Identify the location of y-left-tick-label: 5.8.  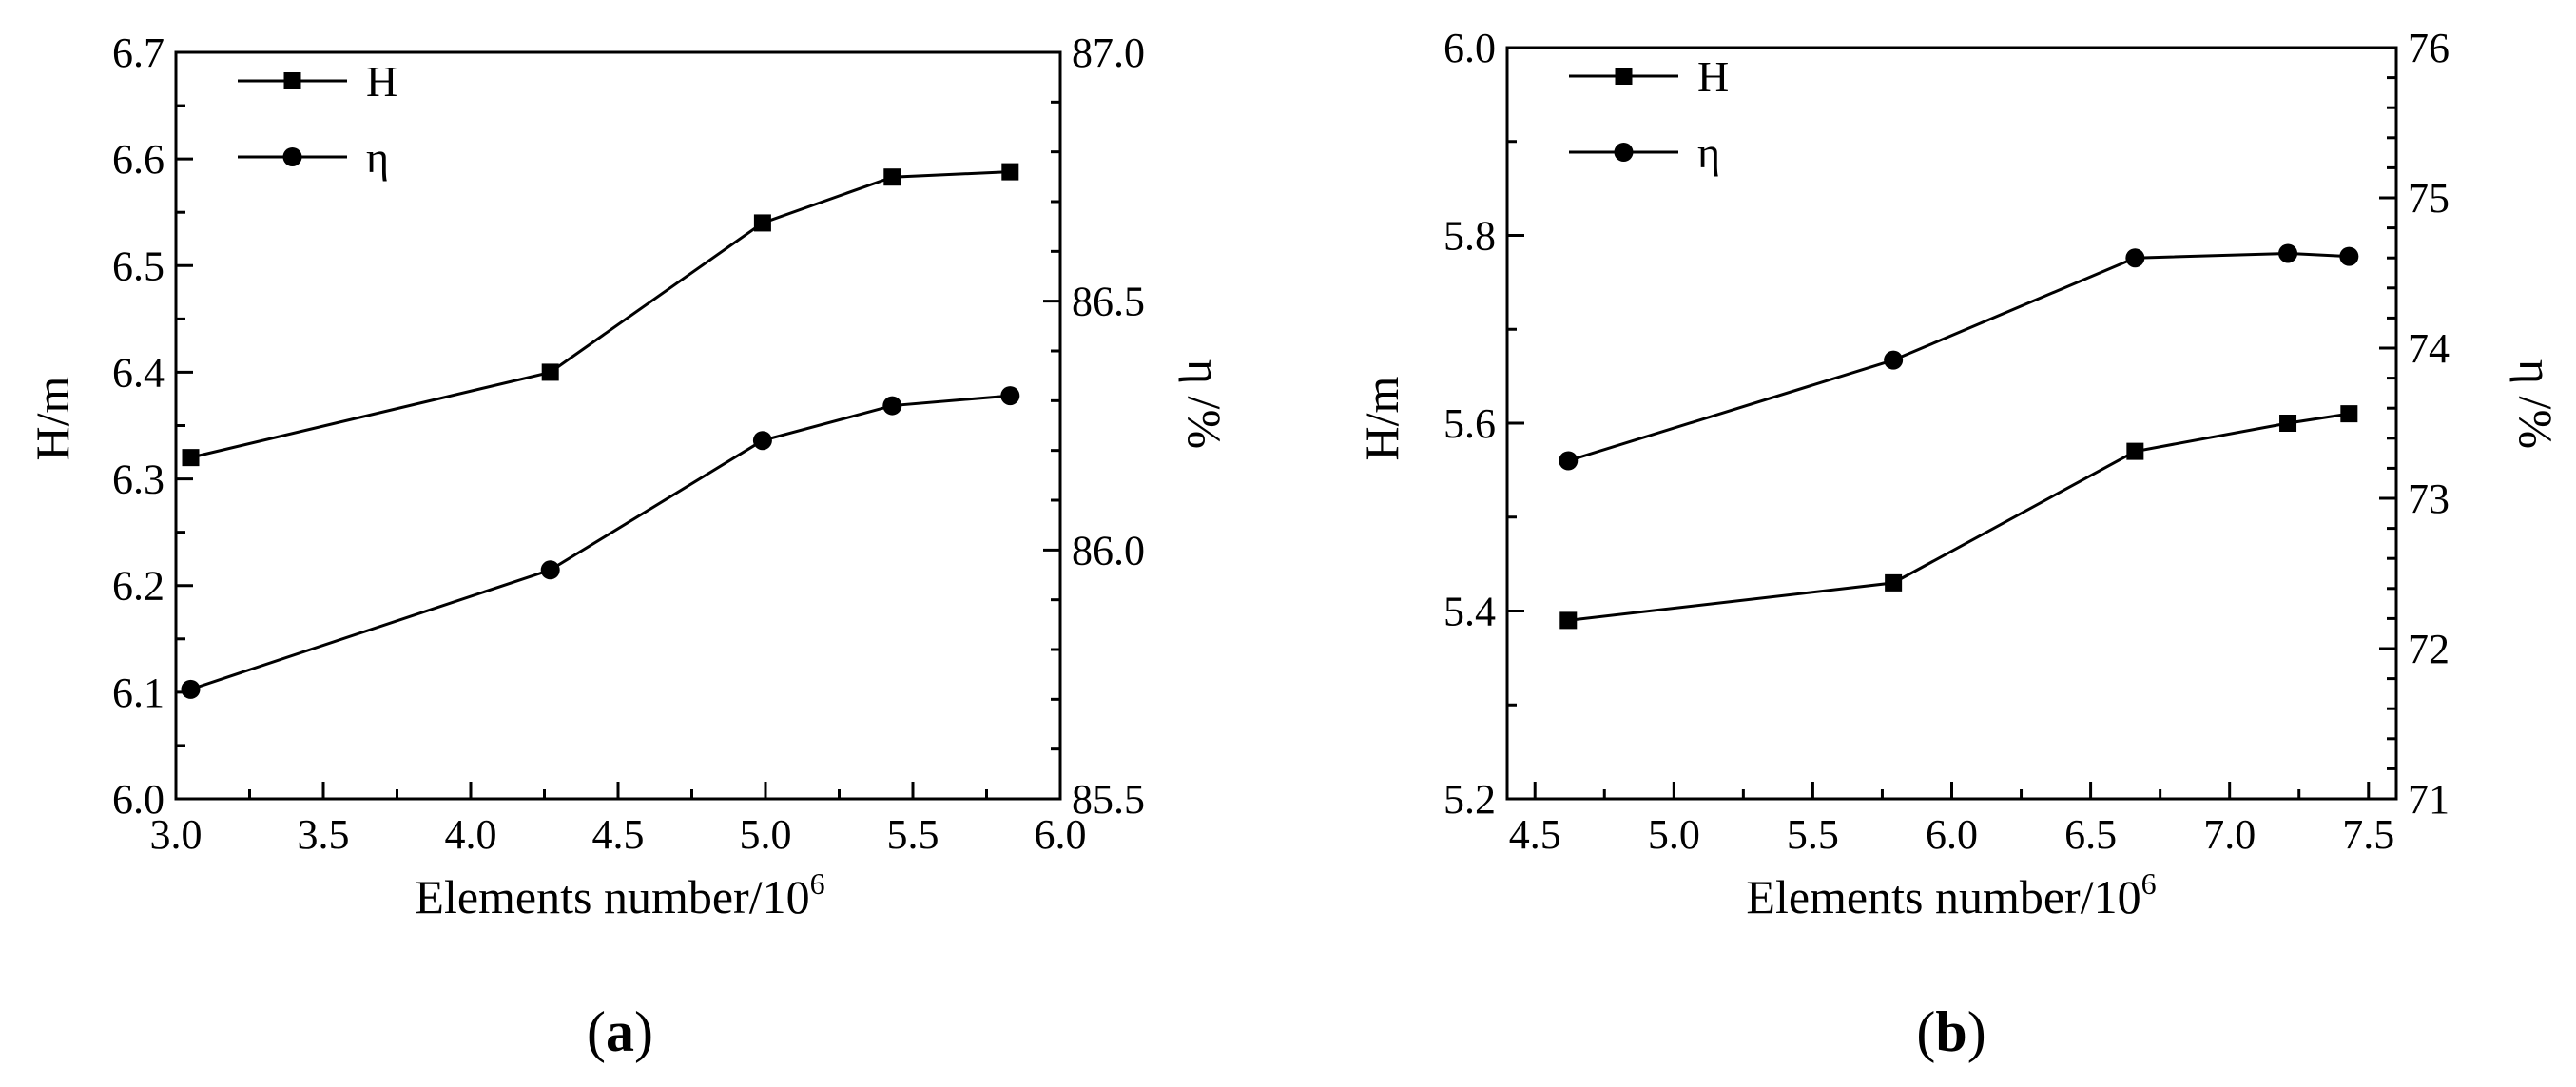
(1469, 237).